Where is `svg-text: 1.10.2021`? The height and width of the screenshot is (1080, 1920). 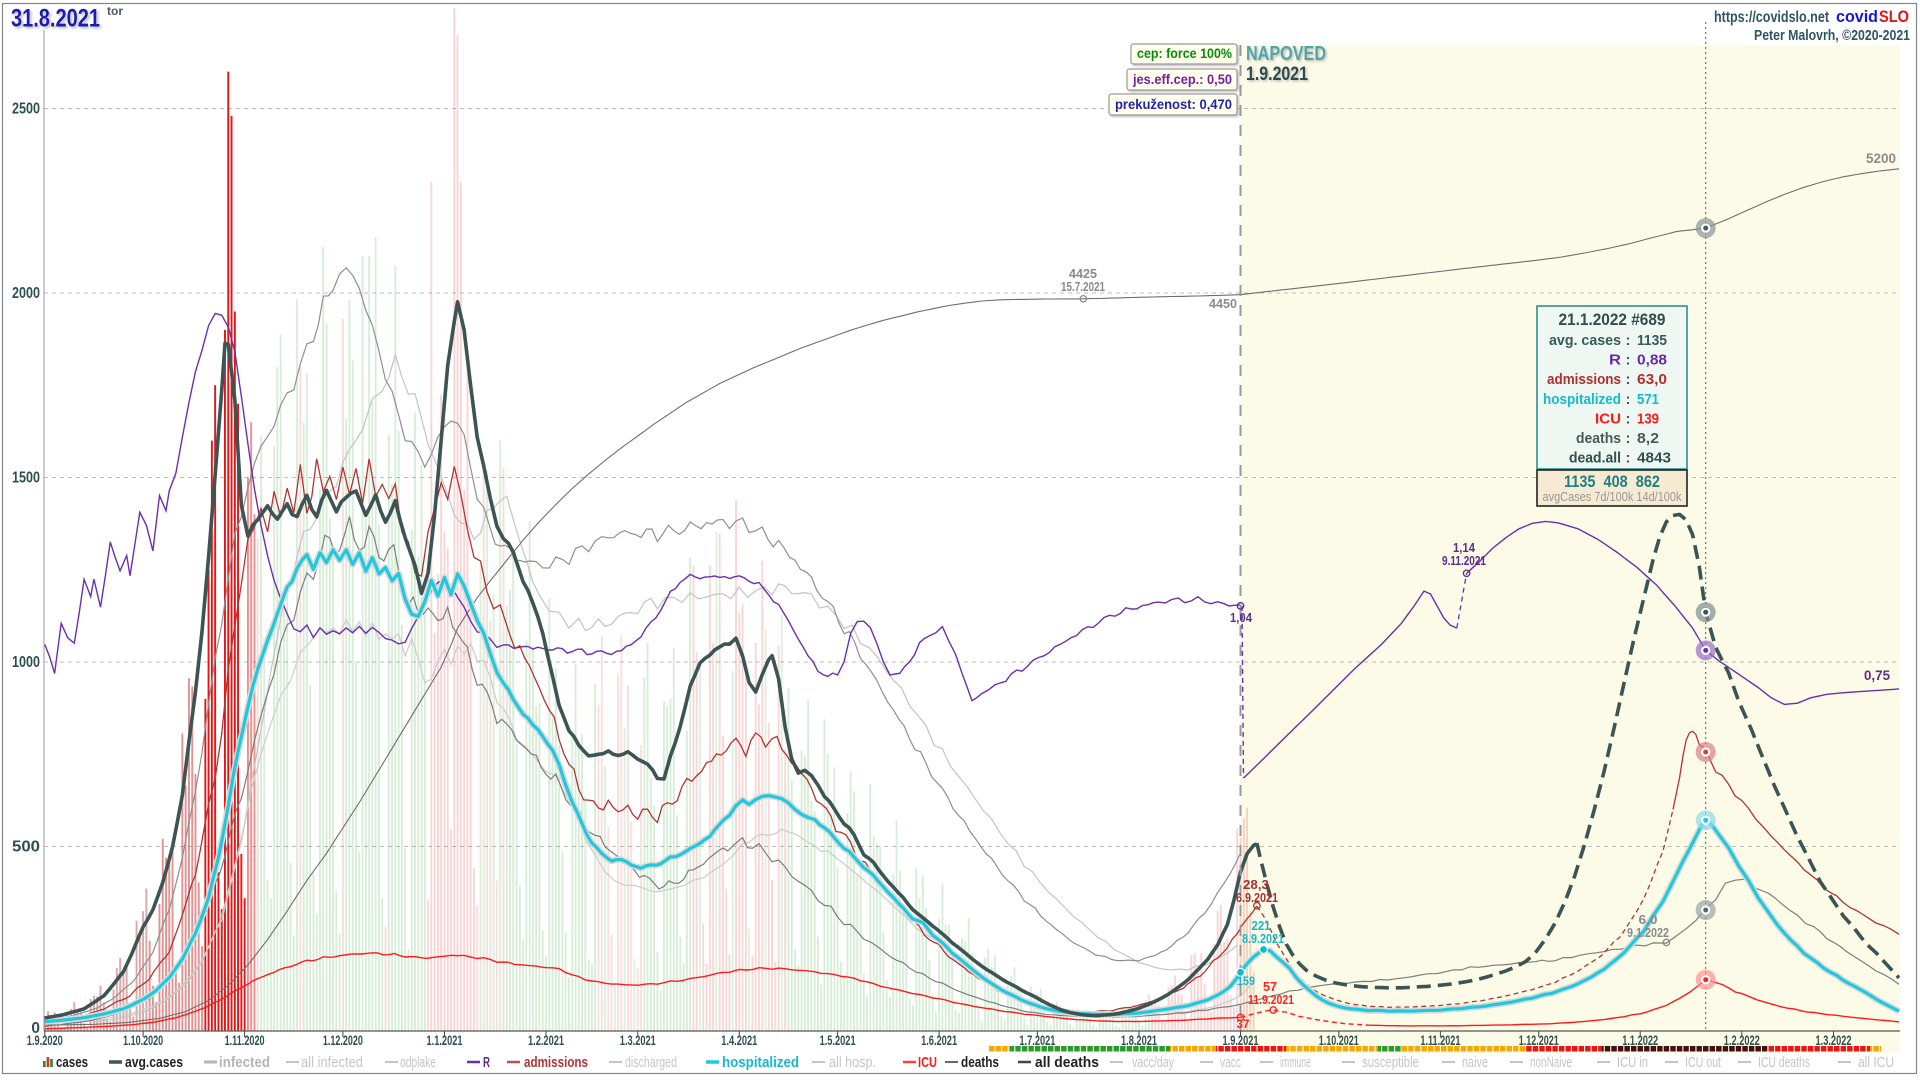
svg-text: 1.10.2021 is located at coordinates (1339, 1040).